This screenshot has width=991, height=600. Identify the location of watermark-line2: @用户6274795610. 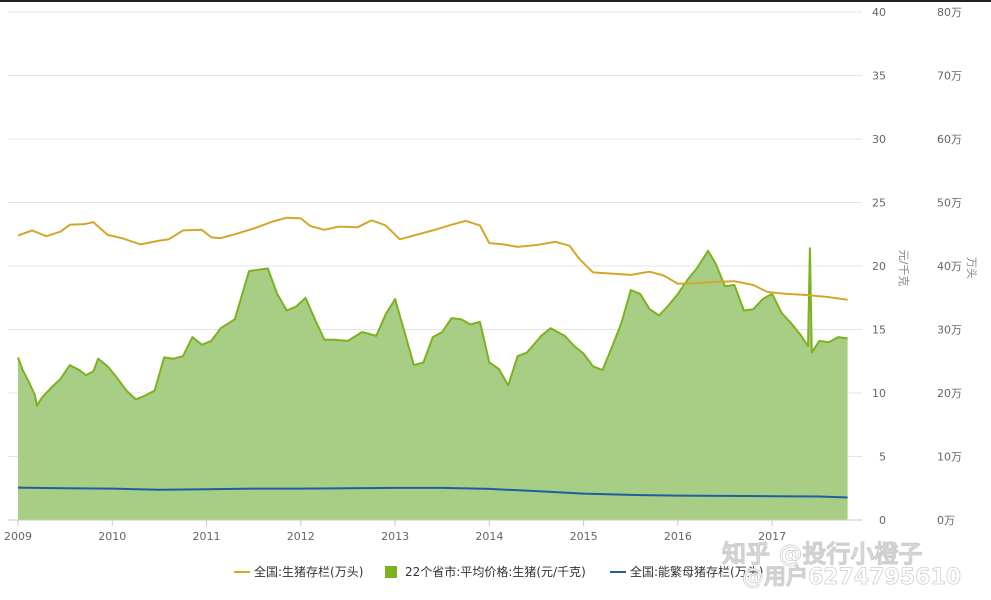
(851, 577).